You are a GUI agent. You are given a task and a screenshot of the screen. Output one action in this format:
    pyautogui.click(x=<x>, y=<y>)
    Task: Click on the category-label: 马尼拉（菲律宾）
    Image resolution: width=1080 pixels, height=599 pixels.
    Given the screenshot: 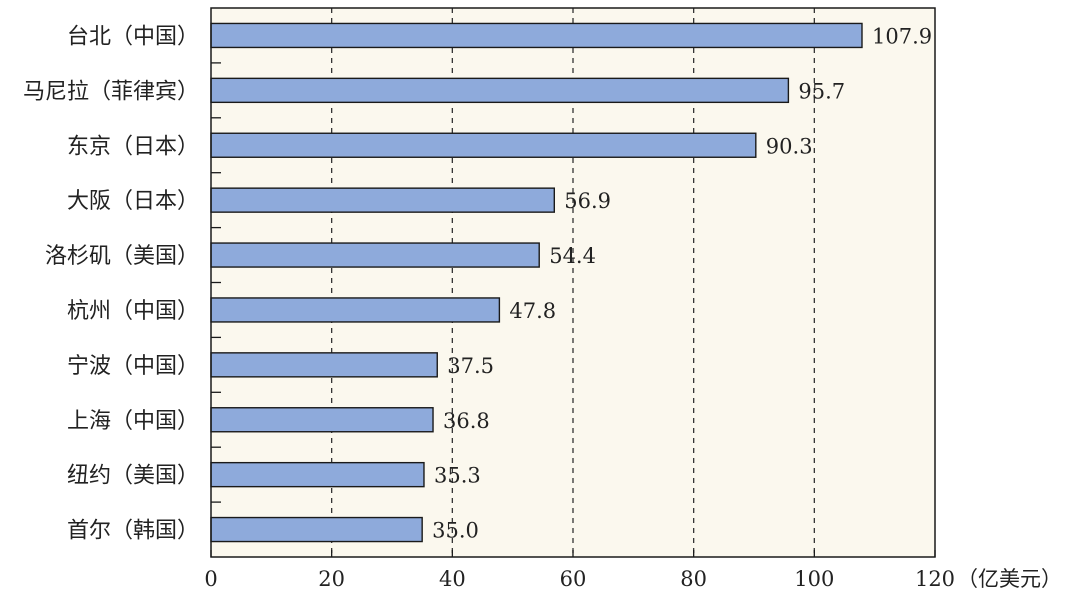 What is the action you would take?
    pyautogui.click(x=111, y=91)
    